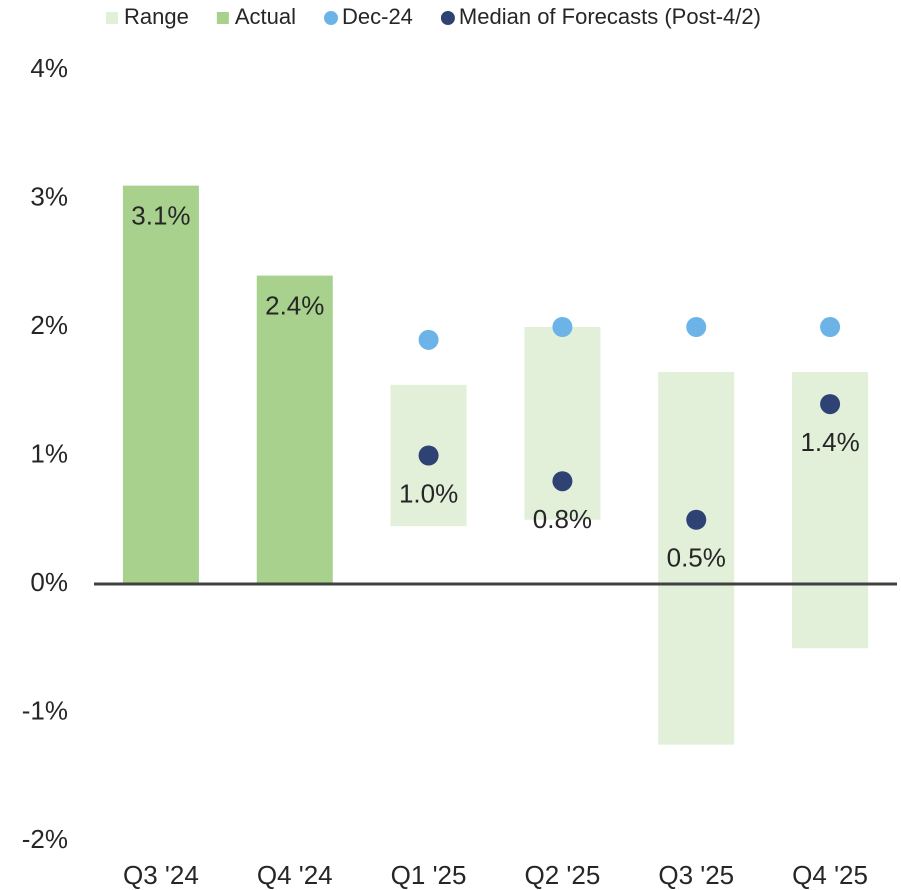 Image resolution: width=901 pixels, height=890 pixels. I want to click on data-label: 1.4%, so click(829, 442).